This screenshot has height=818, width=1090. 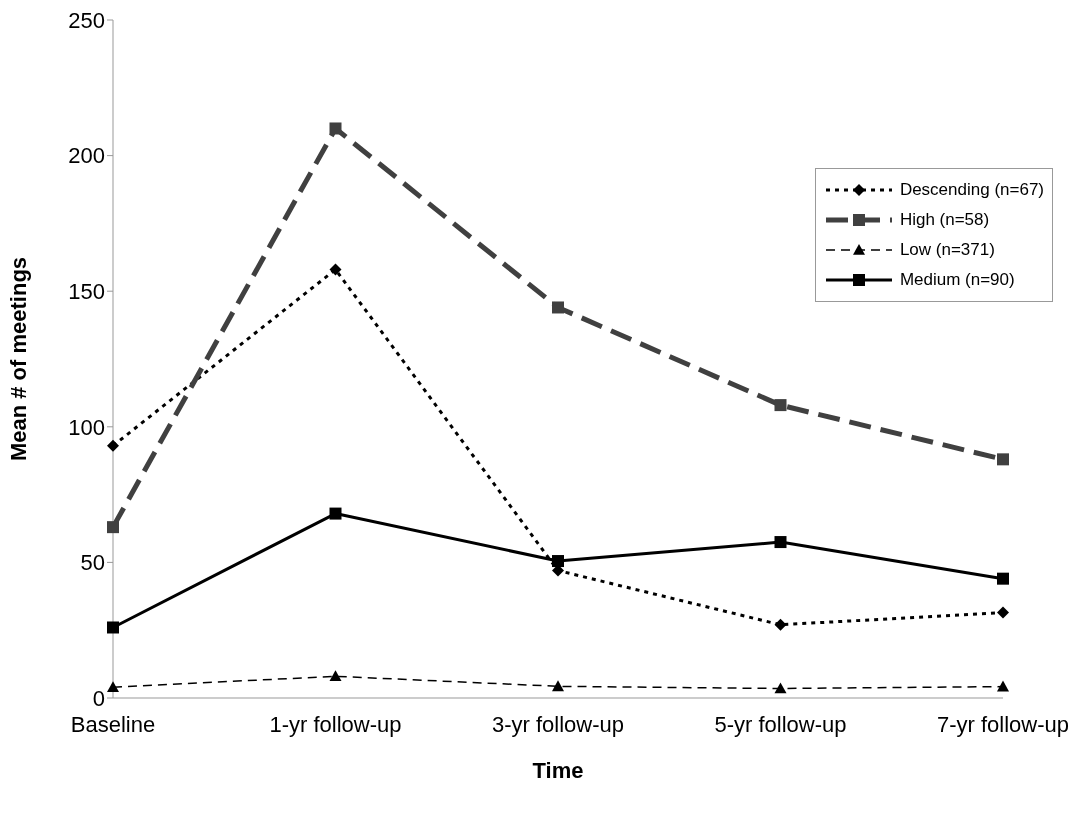 What do you see at coordinates (86, 292) in the screenshot?
I see `y-tick-label: 150` at bounding box center [86, 292].